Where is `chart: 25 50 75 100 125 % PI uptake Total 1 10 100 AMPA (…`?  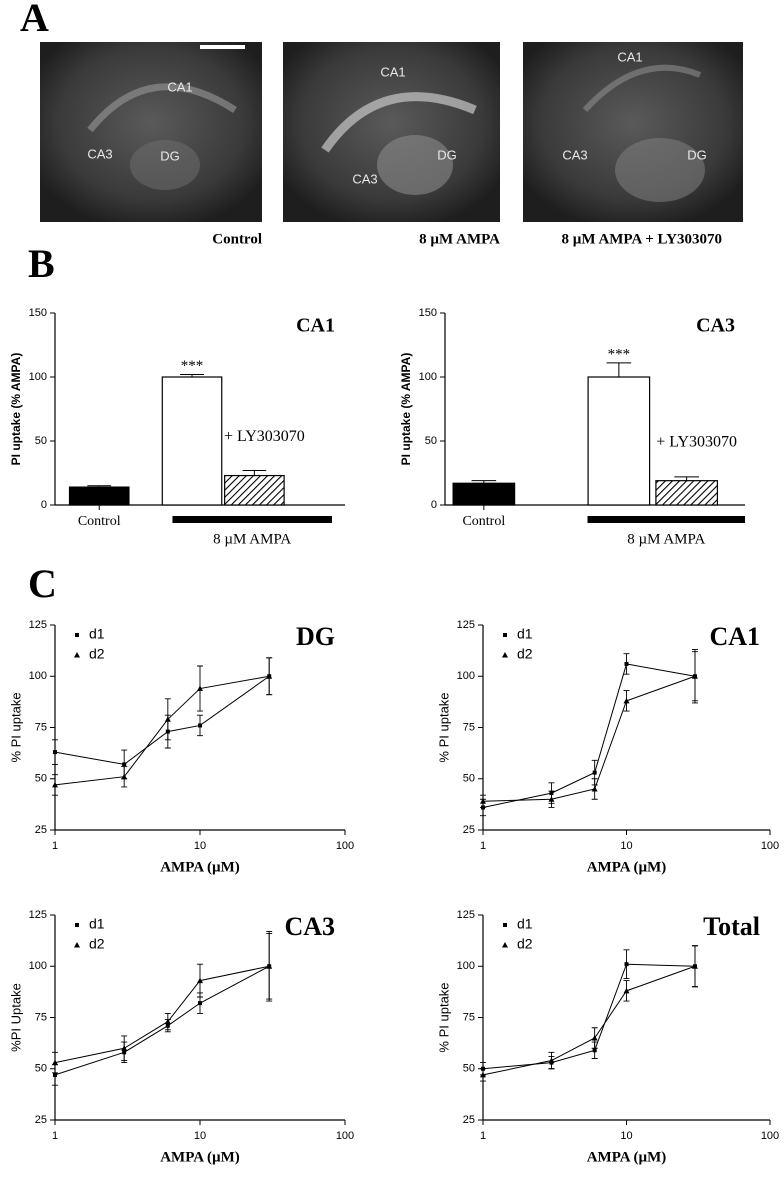 chart: 25 50 75 100 125 % PI uptake Total 1 10 100 AMPA (… is located at coordinates (607, 1037).